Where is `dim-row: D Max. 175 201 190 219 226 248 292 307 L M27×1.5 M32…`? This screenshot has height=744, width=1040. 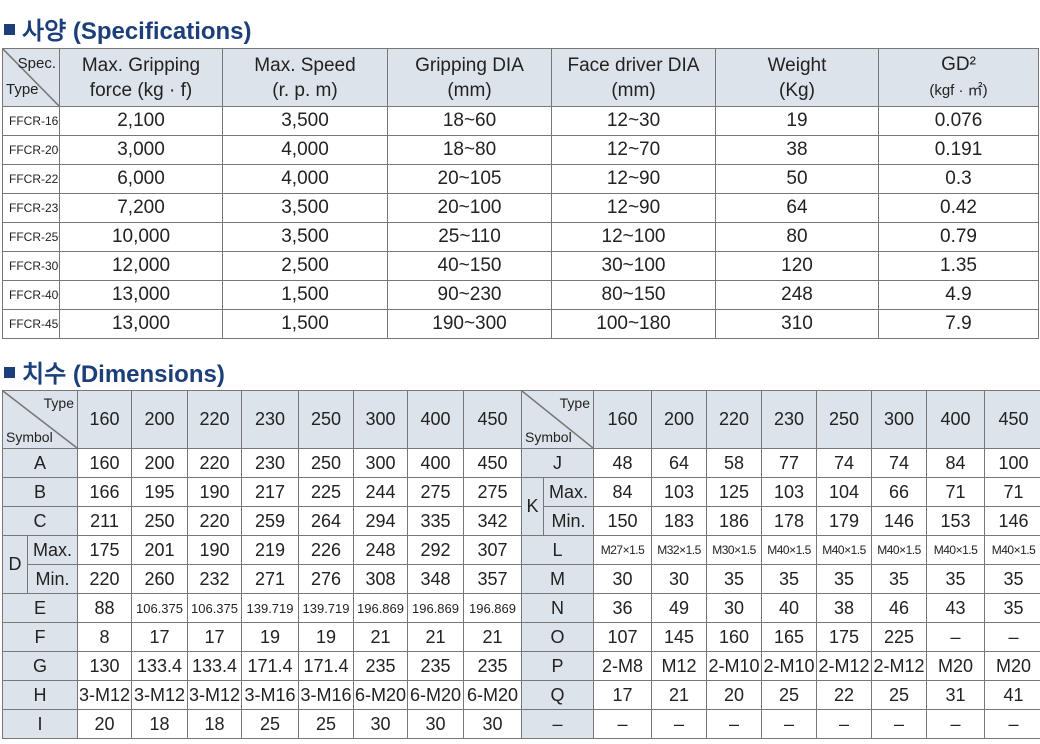 dim-row: D Max. 175 201 190 219 226 248 292 307 L M27×1.5 M32… is located at coordinates (521, 564).